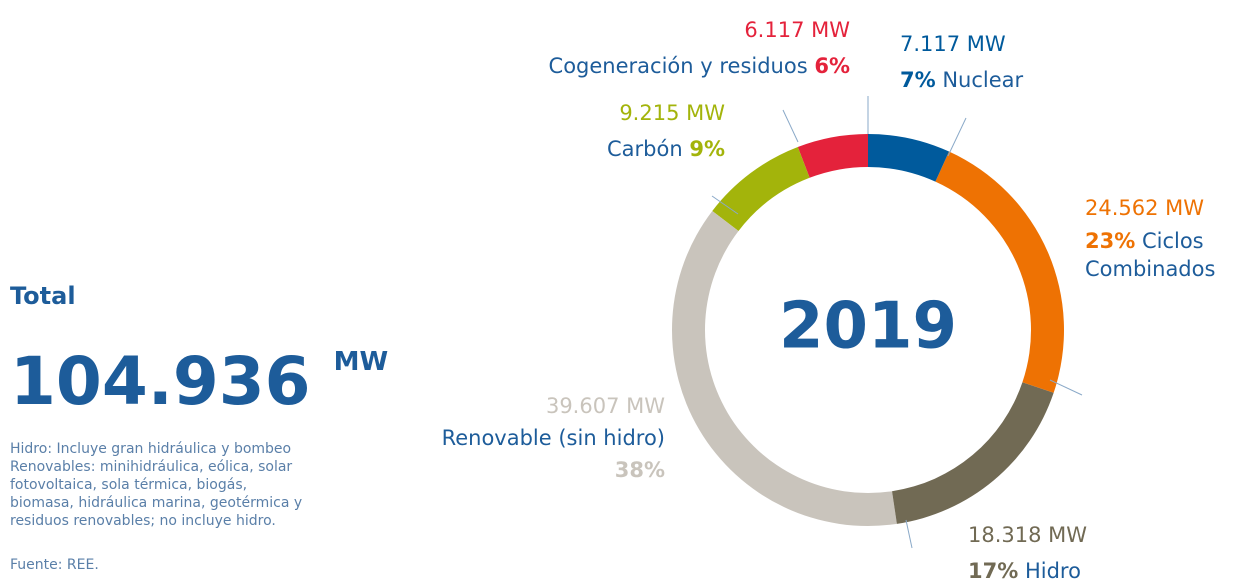 The image size is (1242, 580). Describe the element at coordinates (797, 30) in the screenshot. I see `value-label: 6.117 MW` at that location.